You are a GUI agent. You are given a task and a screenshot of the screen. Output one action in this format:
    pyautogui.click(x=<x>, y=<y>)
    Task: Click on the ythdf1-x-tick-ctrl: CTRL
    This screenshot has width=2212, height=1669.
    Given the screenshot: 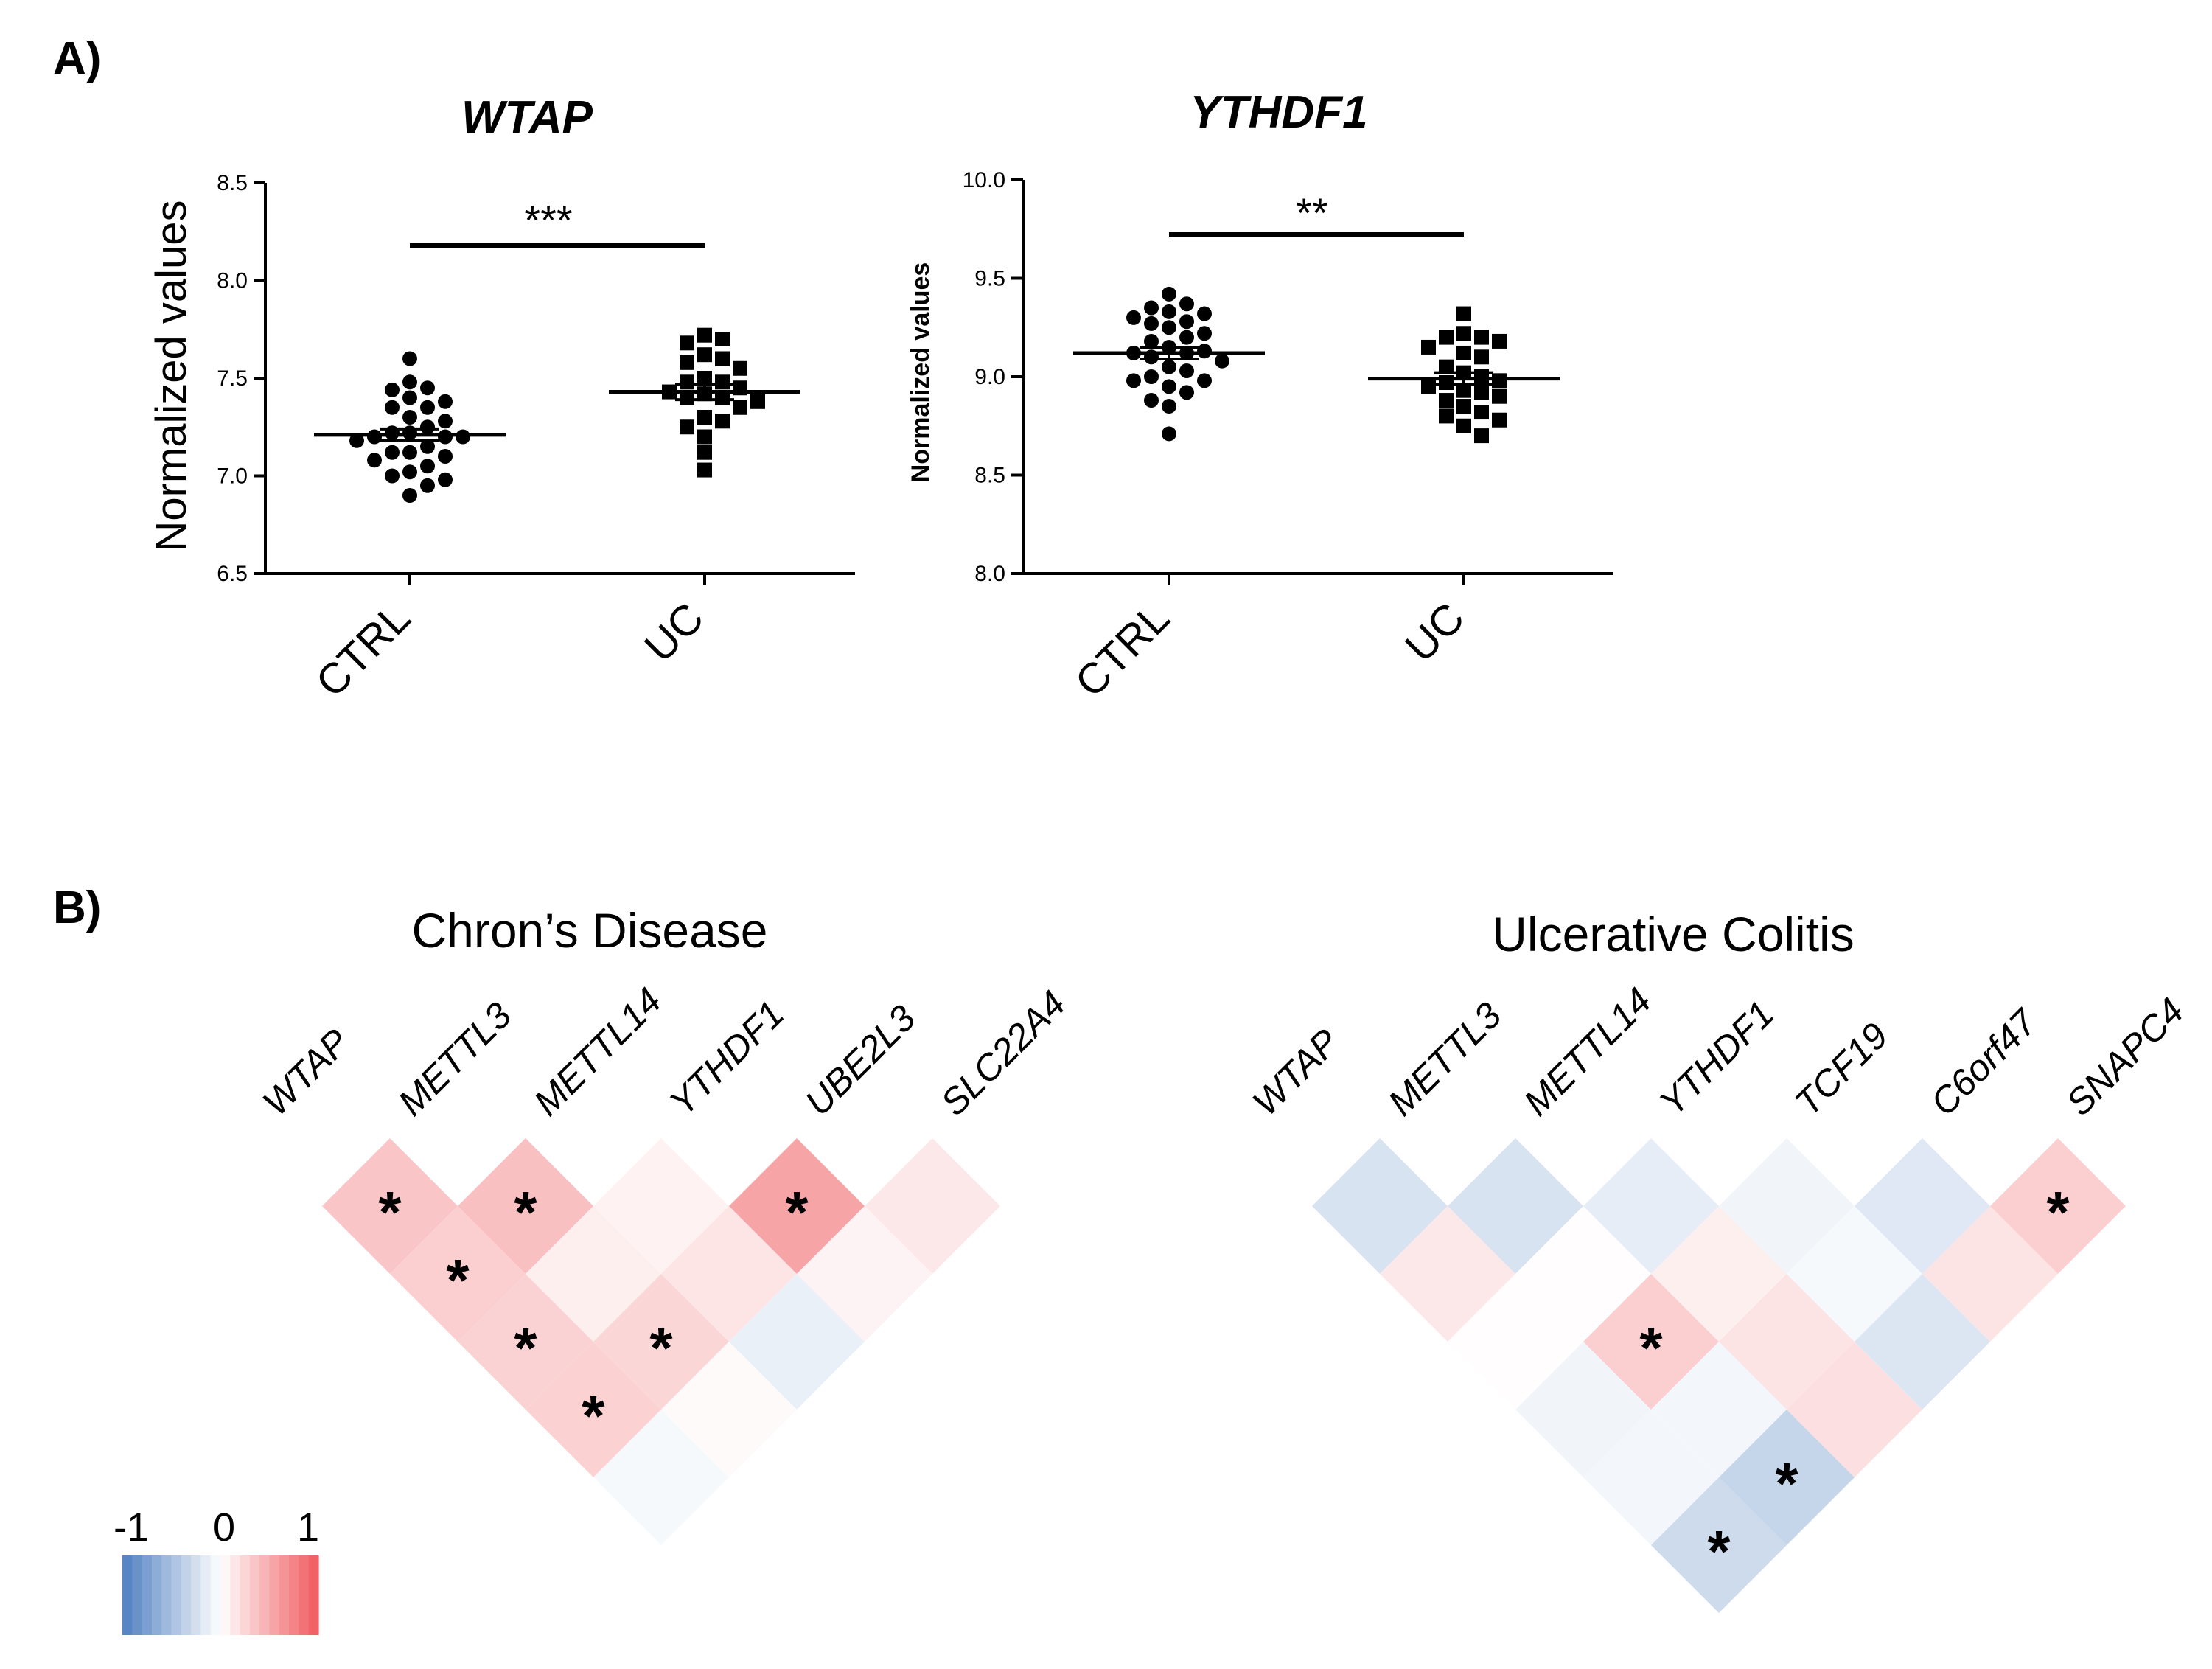 What is the action you would take?
    pyautogui.click(x=1122, y=649)
    